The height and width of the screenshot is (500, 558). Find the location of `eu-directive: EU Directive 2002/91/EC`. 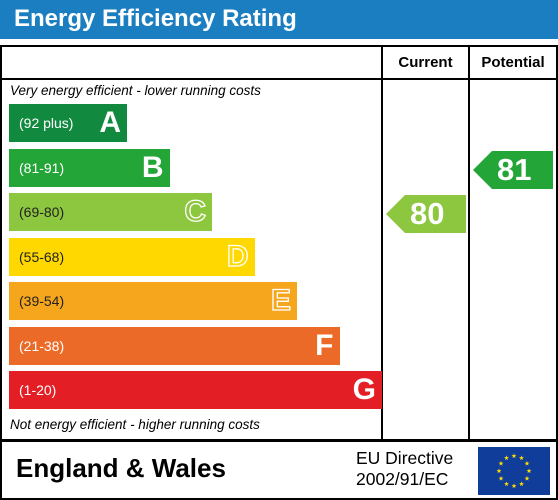

eu-directive: EU Directive 2002/91/EC is located at coordinates (404, 469).